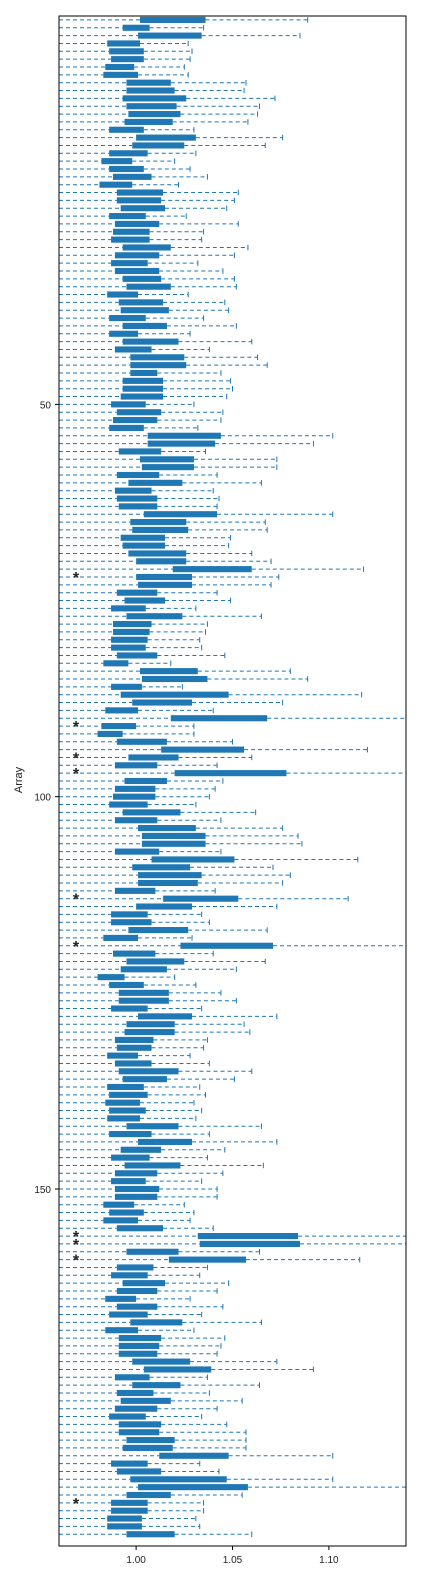  What do you see at coordinates (76, 1504) in the screenshot?
I see `outlier-marker-array-190: *` at bounding box center [76, 1504].